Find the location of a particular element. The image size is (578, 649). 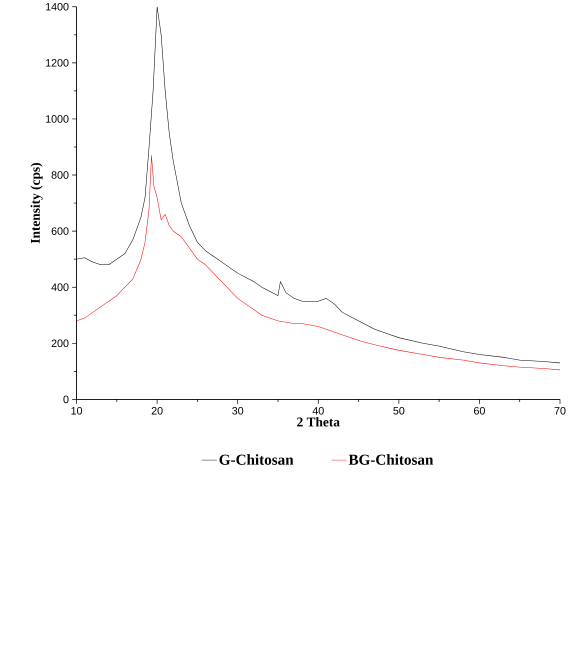

x-tick-label: 30 is located at coordinates (238, 410).